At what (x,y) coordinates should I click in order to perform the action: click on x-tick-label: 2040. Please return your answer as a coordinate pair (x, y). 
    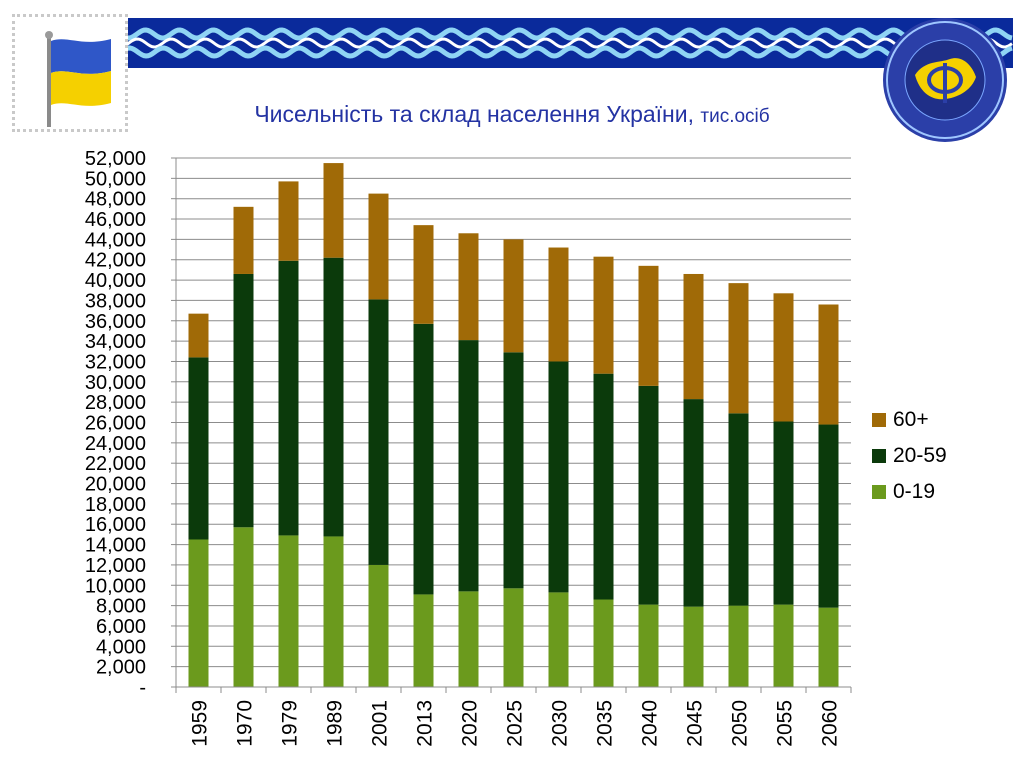
    Looking at the image, I should click on (650, 723).